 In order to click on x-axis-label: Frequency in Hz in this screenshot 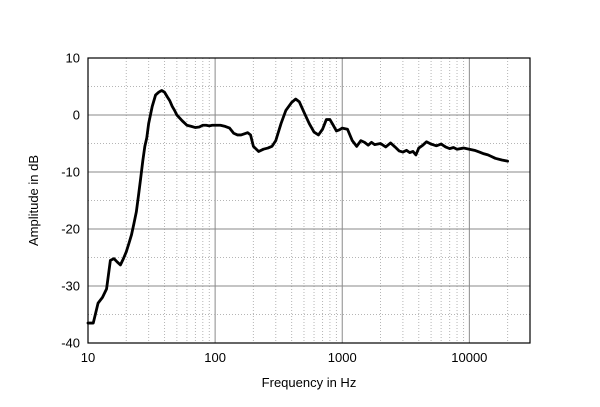, I will do `click(309, 382)`.